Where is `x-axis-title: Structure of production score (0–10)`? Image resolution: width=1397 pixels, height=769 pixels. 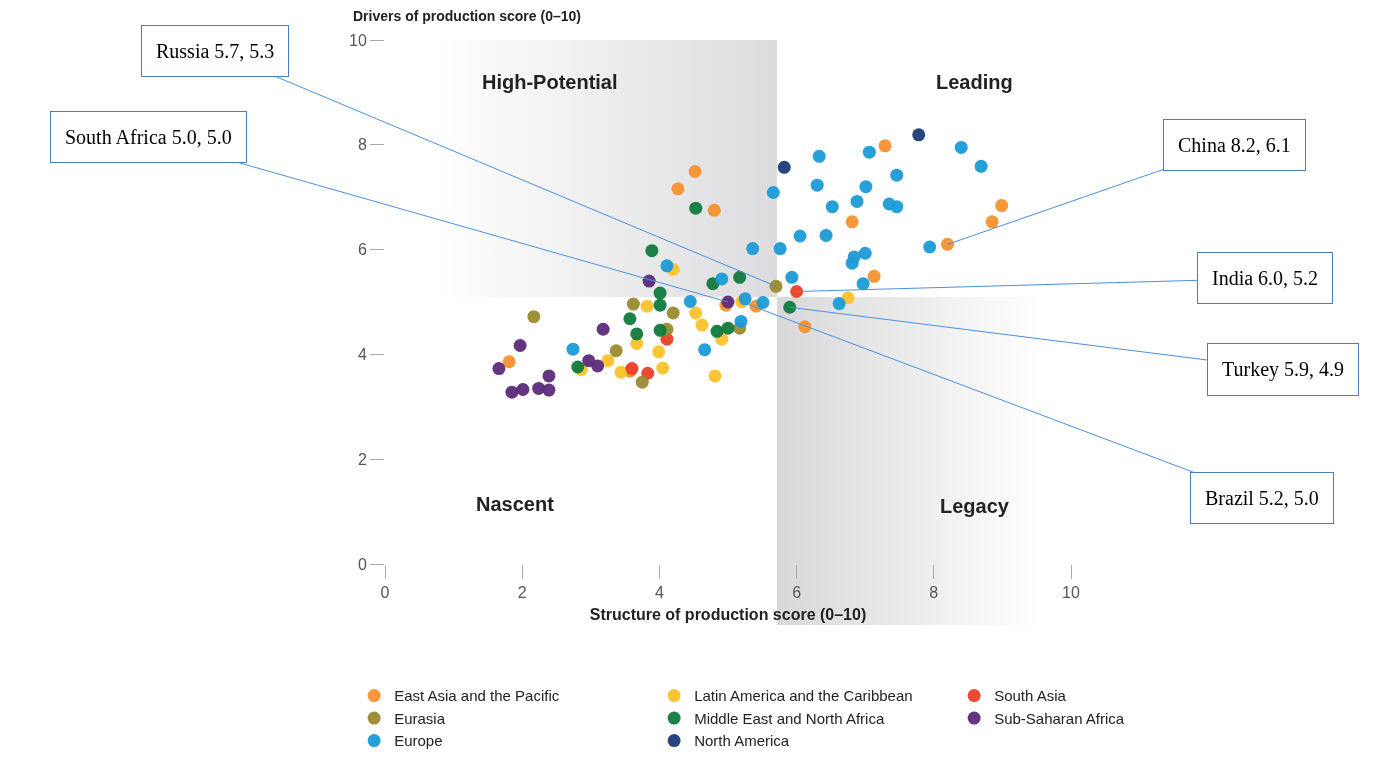
x-axis-title: Structure of production score (0–10) is located at coordinates (728, 614).